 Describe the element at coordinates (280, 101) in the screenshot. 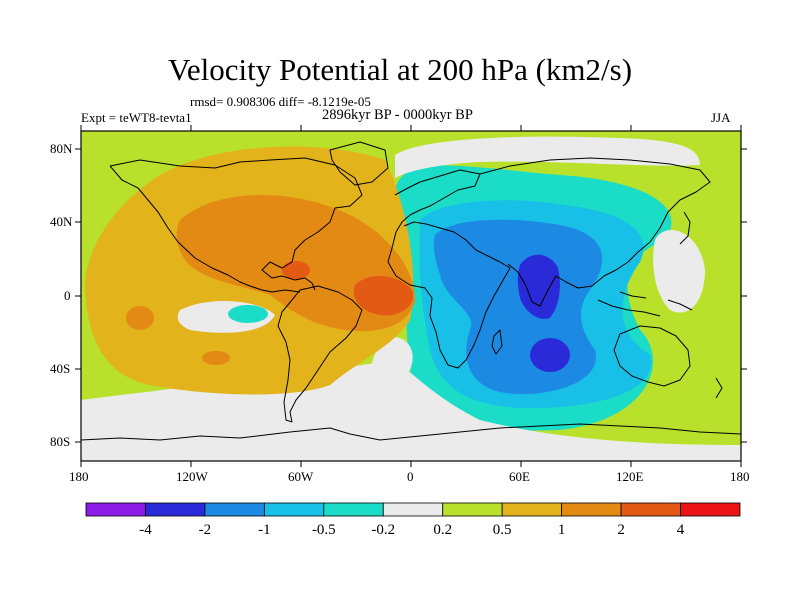

I see `stats-text: rmsd= 0.908306 diff= -8.1219e-05` at that location.